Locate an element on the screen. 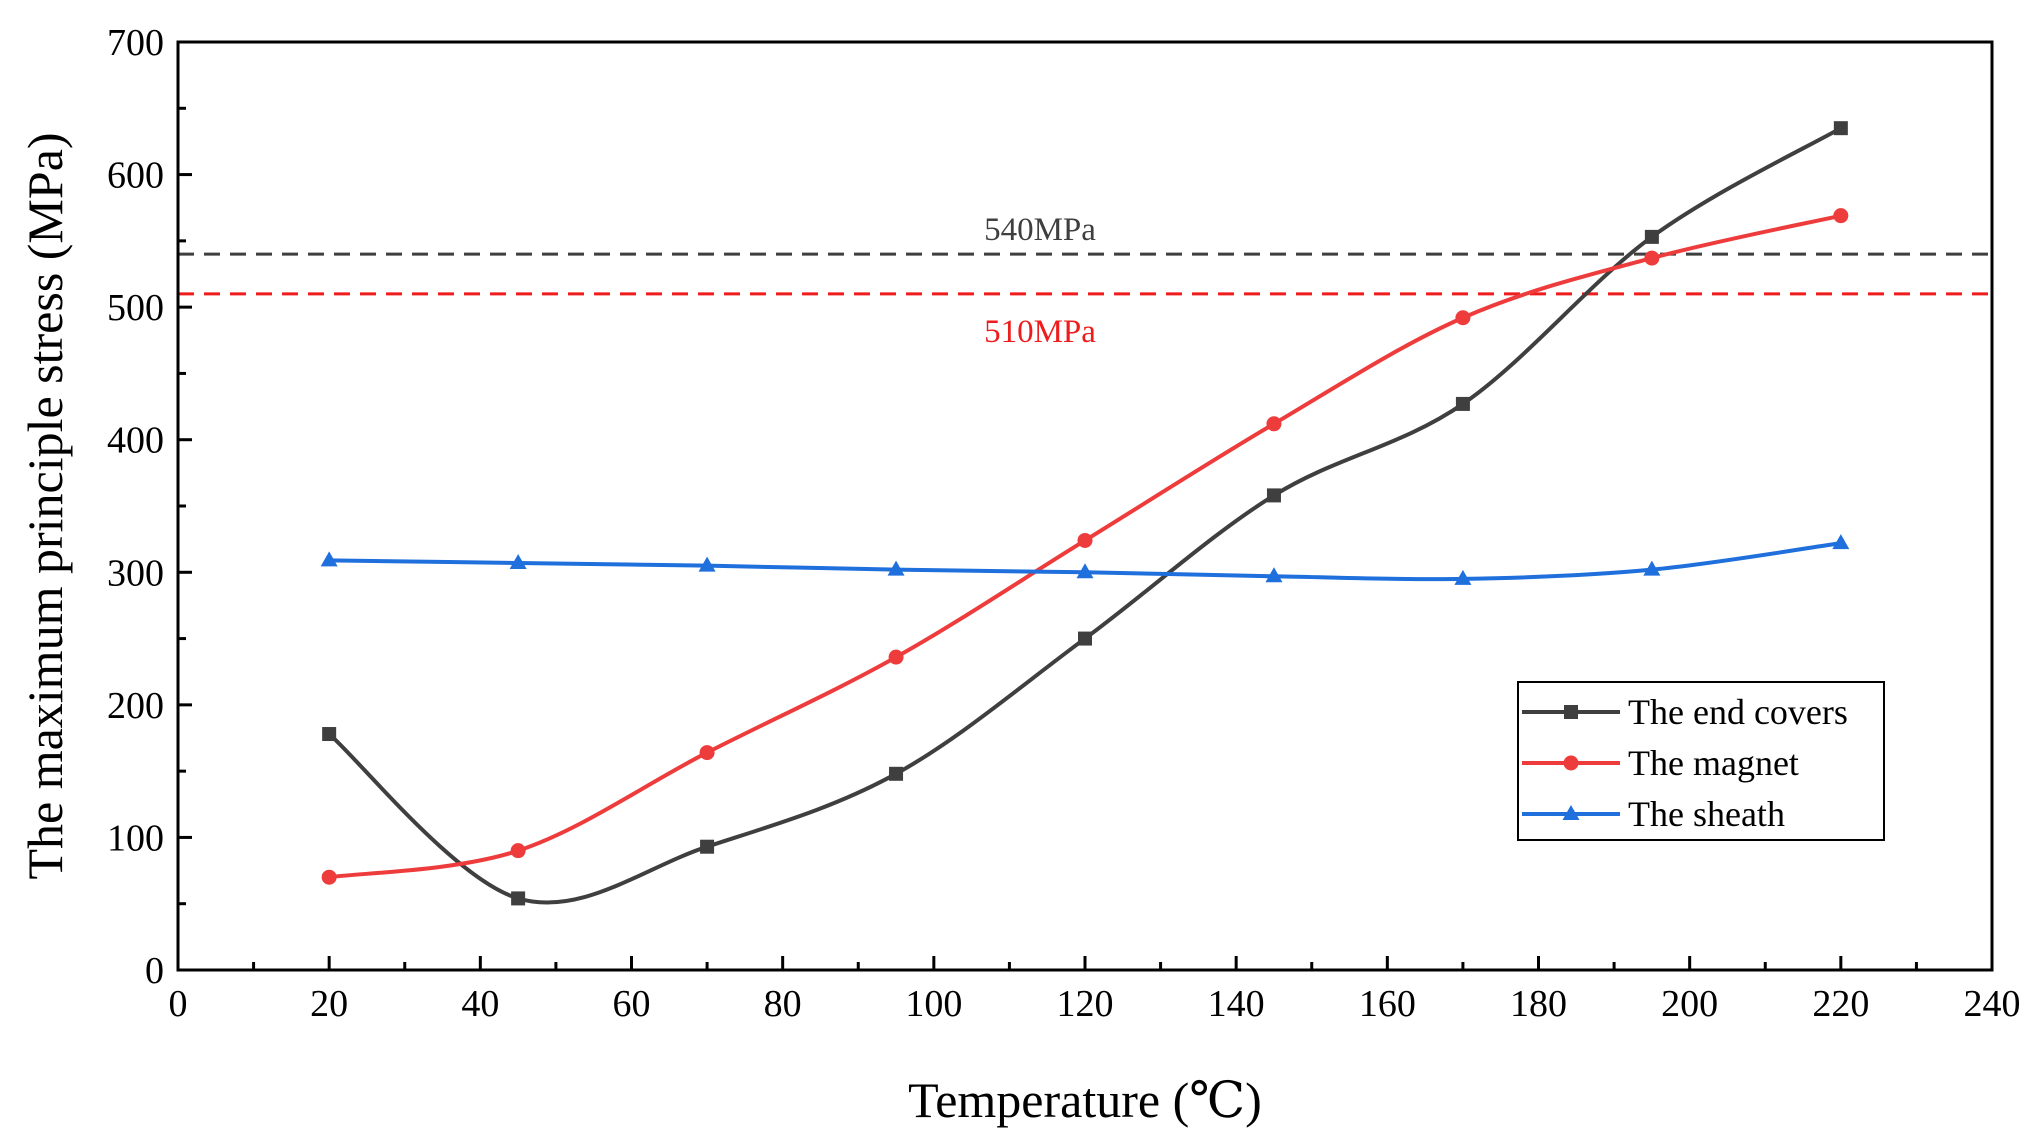 The height and width of the screenshot is (1147, 2037). x-tick-label: 200 is located at coordinates (1689, 1004).